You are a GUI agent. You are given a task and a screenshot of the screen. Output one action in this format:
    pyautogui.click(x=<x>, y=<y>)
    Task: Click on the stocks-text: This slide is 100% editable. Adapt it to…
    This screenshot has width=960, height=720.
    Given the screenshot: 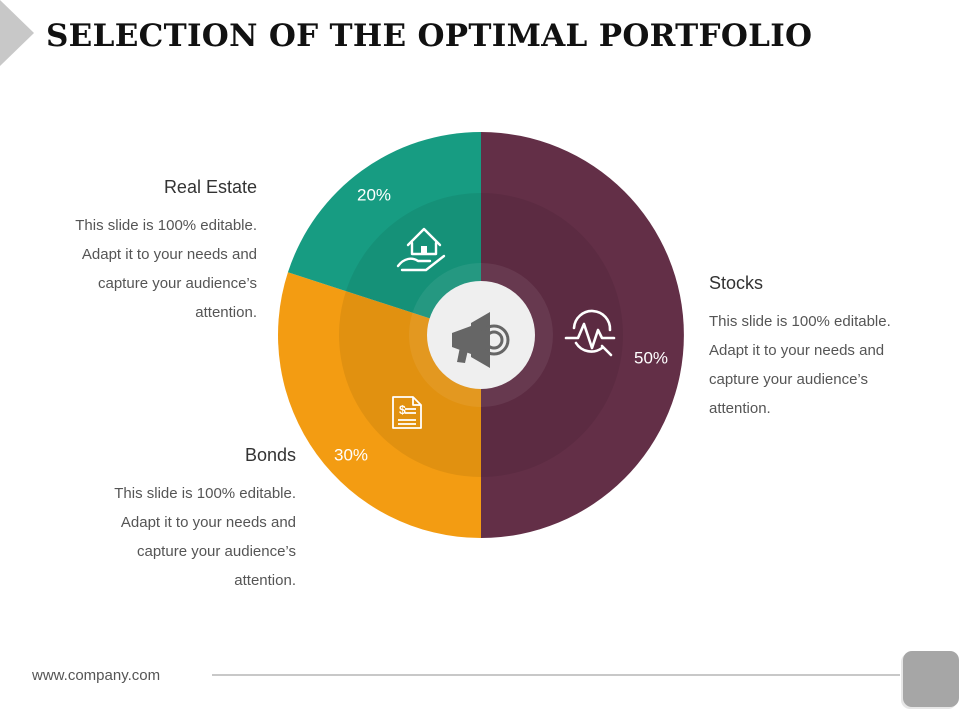 What is the action you would take?
    pyautogui.click(x=834, y=365)
    